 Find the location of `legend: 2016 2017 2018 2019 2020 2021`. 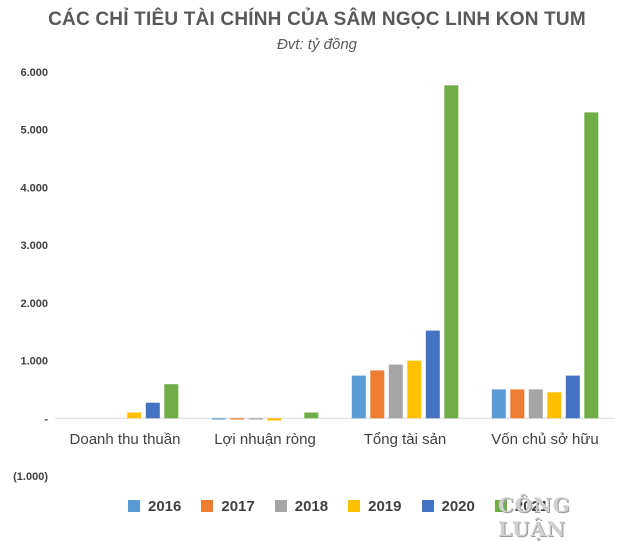

legend: 2016 2017 2018 2019 2020 2021 is located at coordinates (338, 506).